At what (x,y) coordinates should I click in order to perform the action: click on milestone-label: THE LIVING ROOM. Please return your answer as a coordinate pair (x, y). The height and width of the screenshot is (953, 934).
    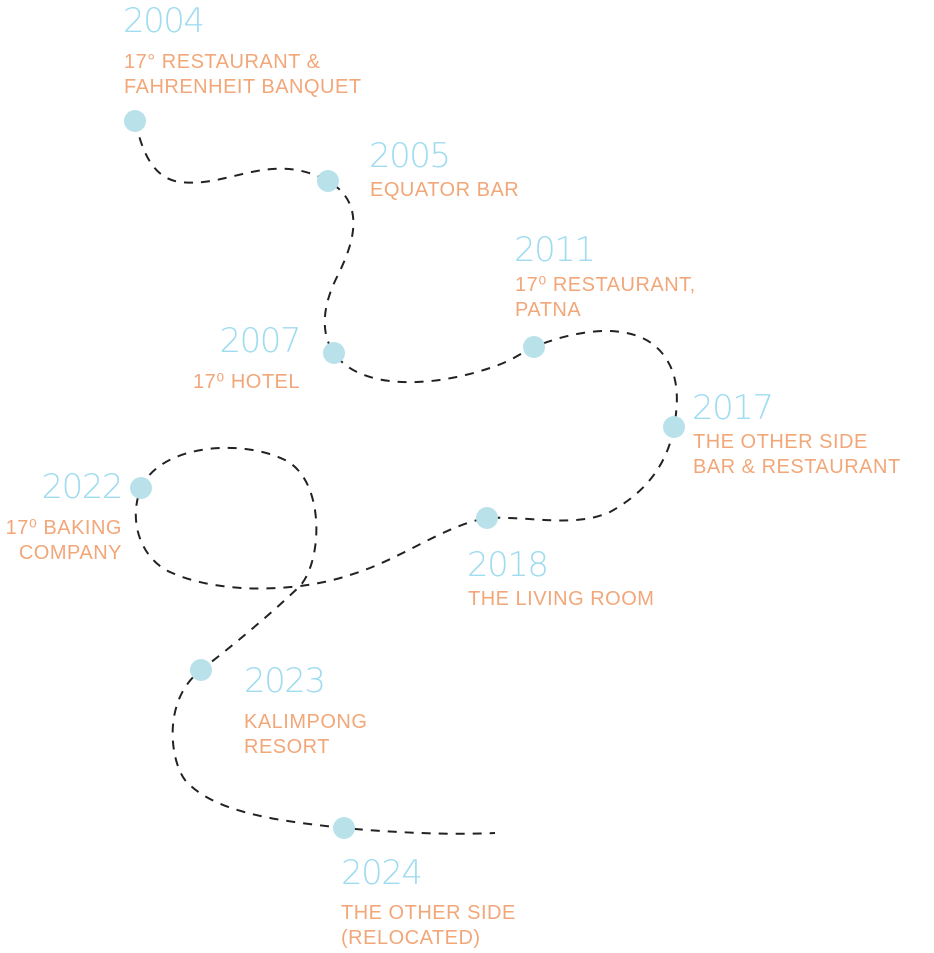
    Looking at the image, I should click on (561, 599).